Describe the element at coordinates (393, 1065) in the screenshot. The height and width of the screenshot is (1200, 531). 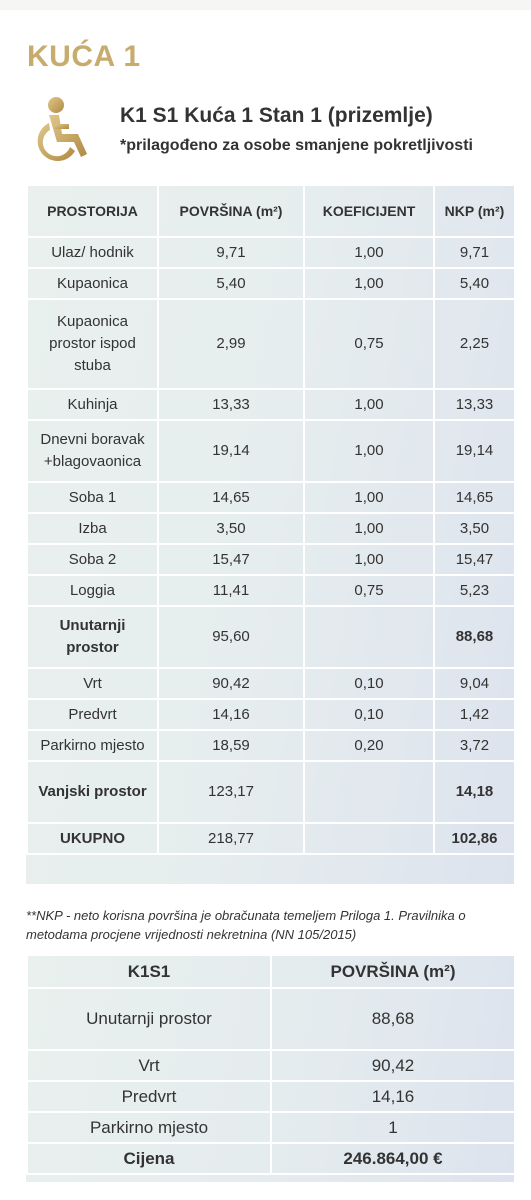
I see `summary-value: 90,42` at that location.